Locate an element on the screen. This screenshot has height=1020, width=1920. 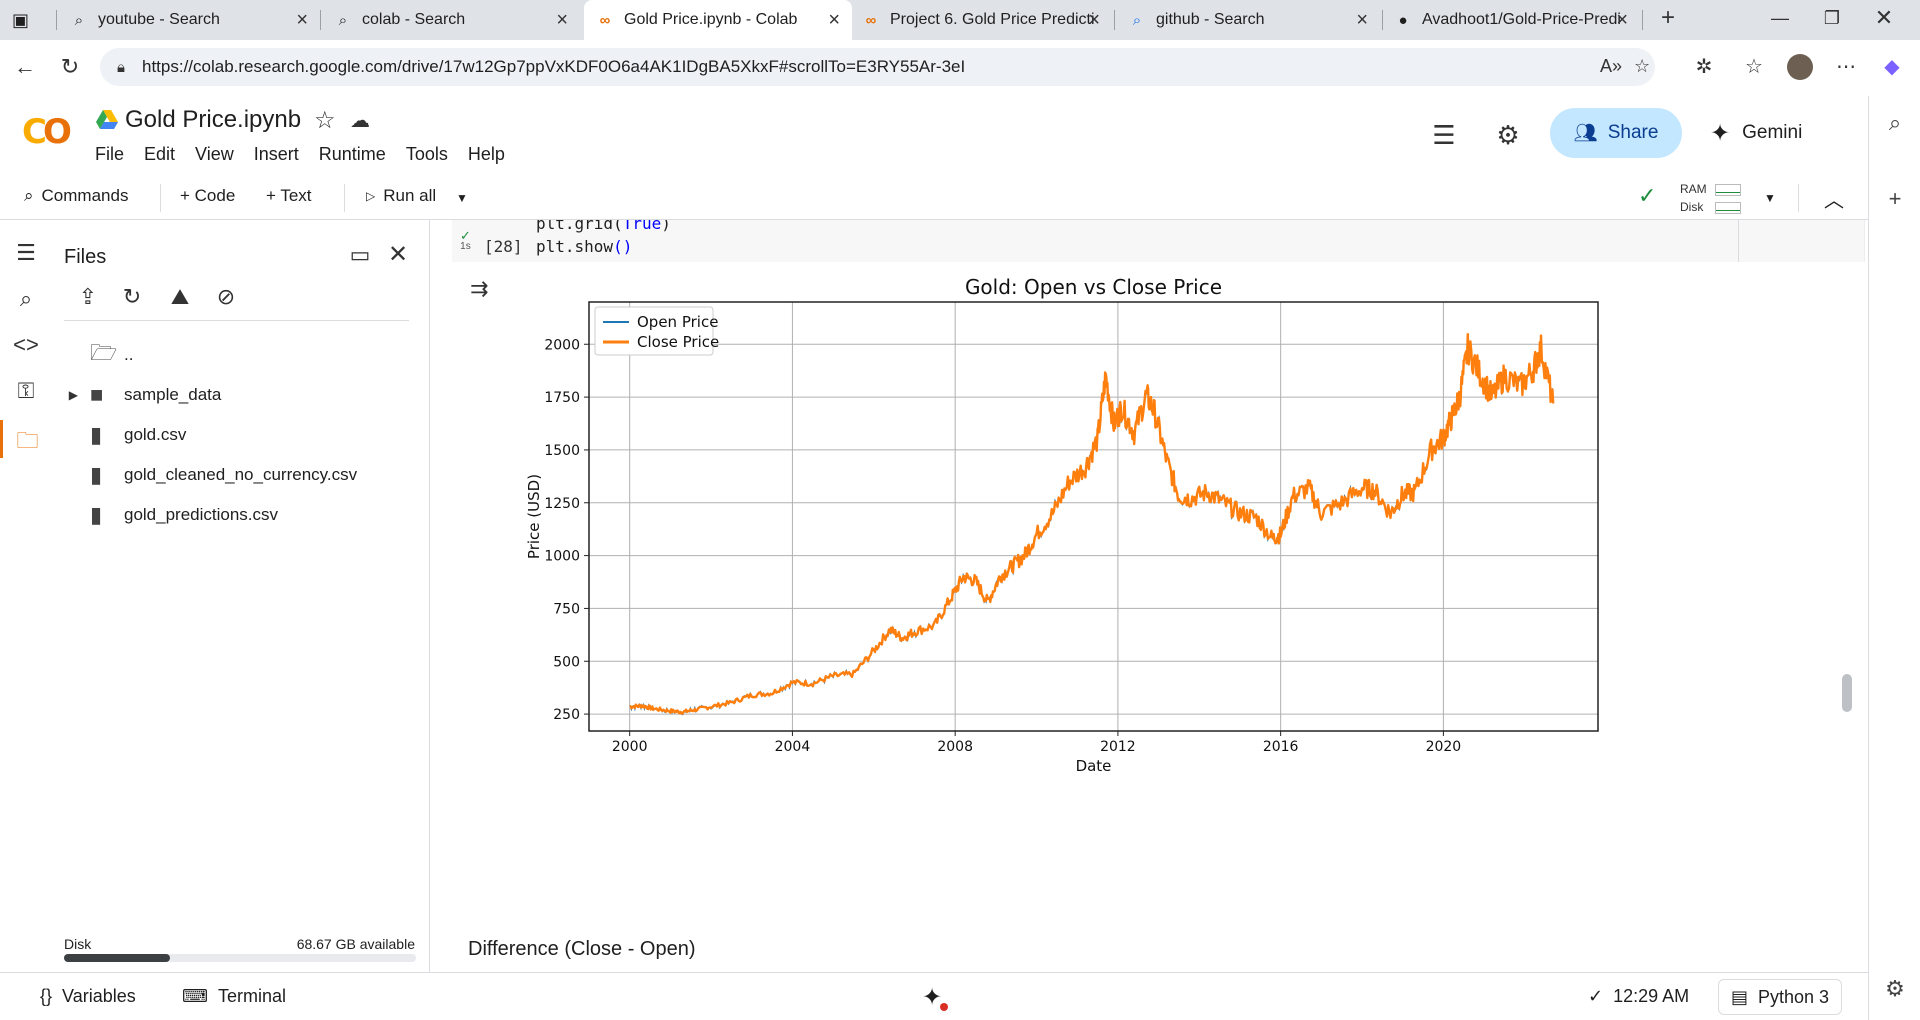
more-menu-icon: ⋯ is located at coordinates (1846, 67).